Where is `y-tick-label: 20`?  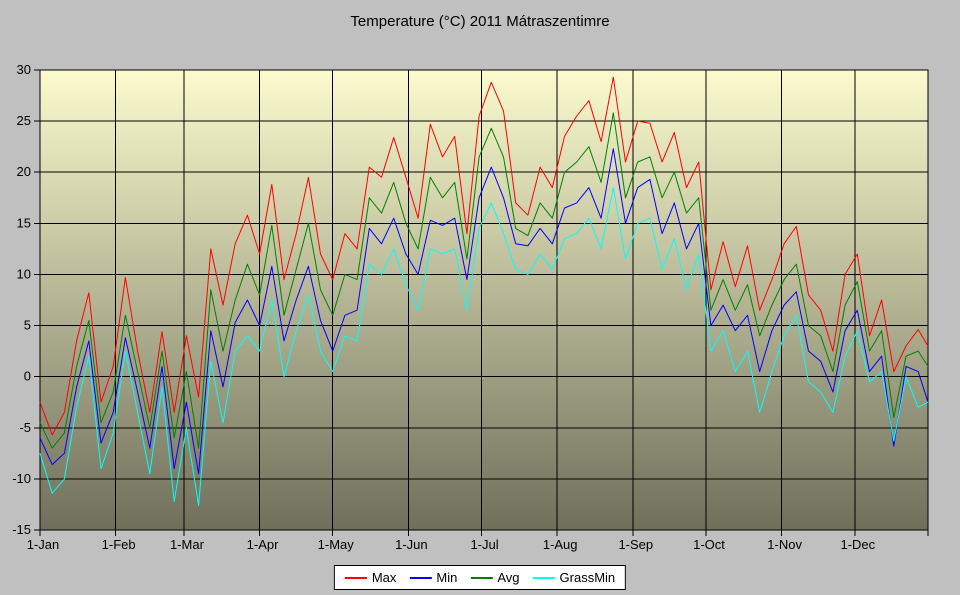 y-tick-label: 20 is located at coordinates (24, 171).